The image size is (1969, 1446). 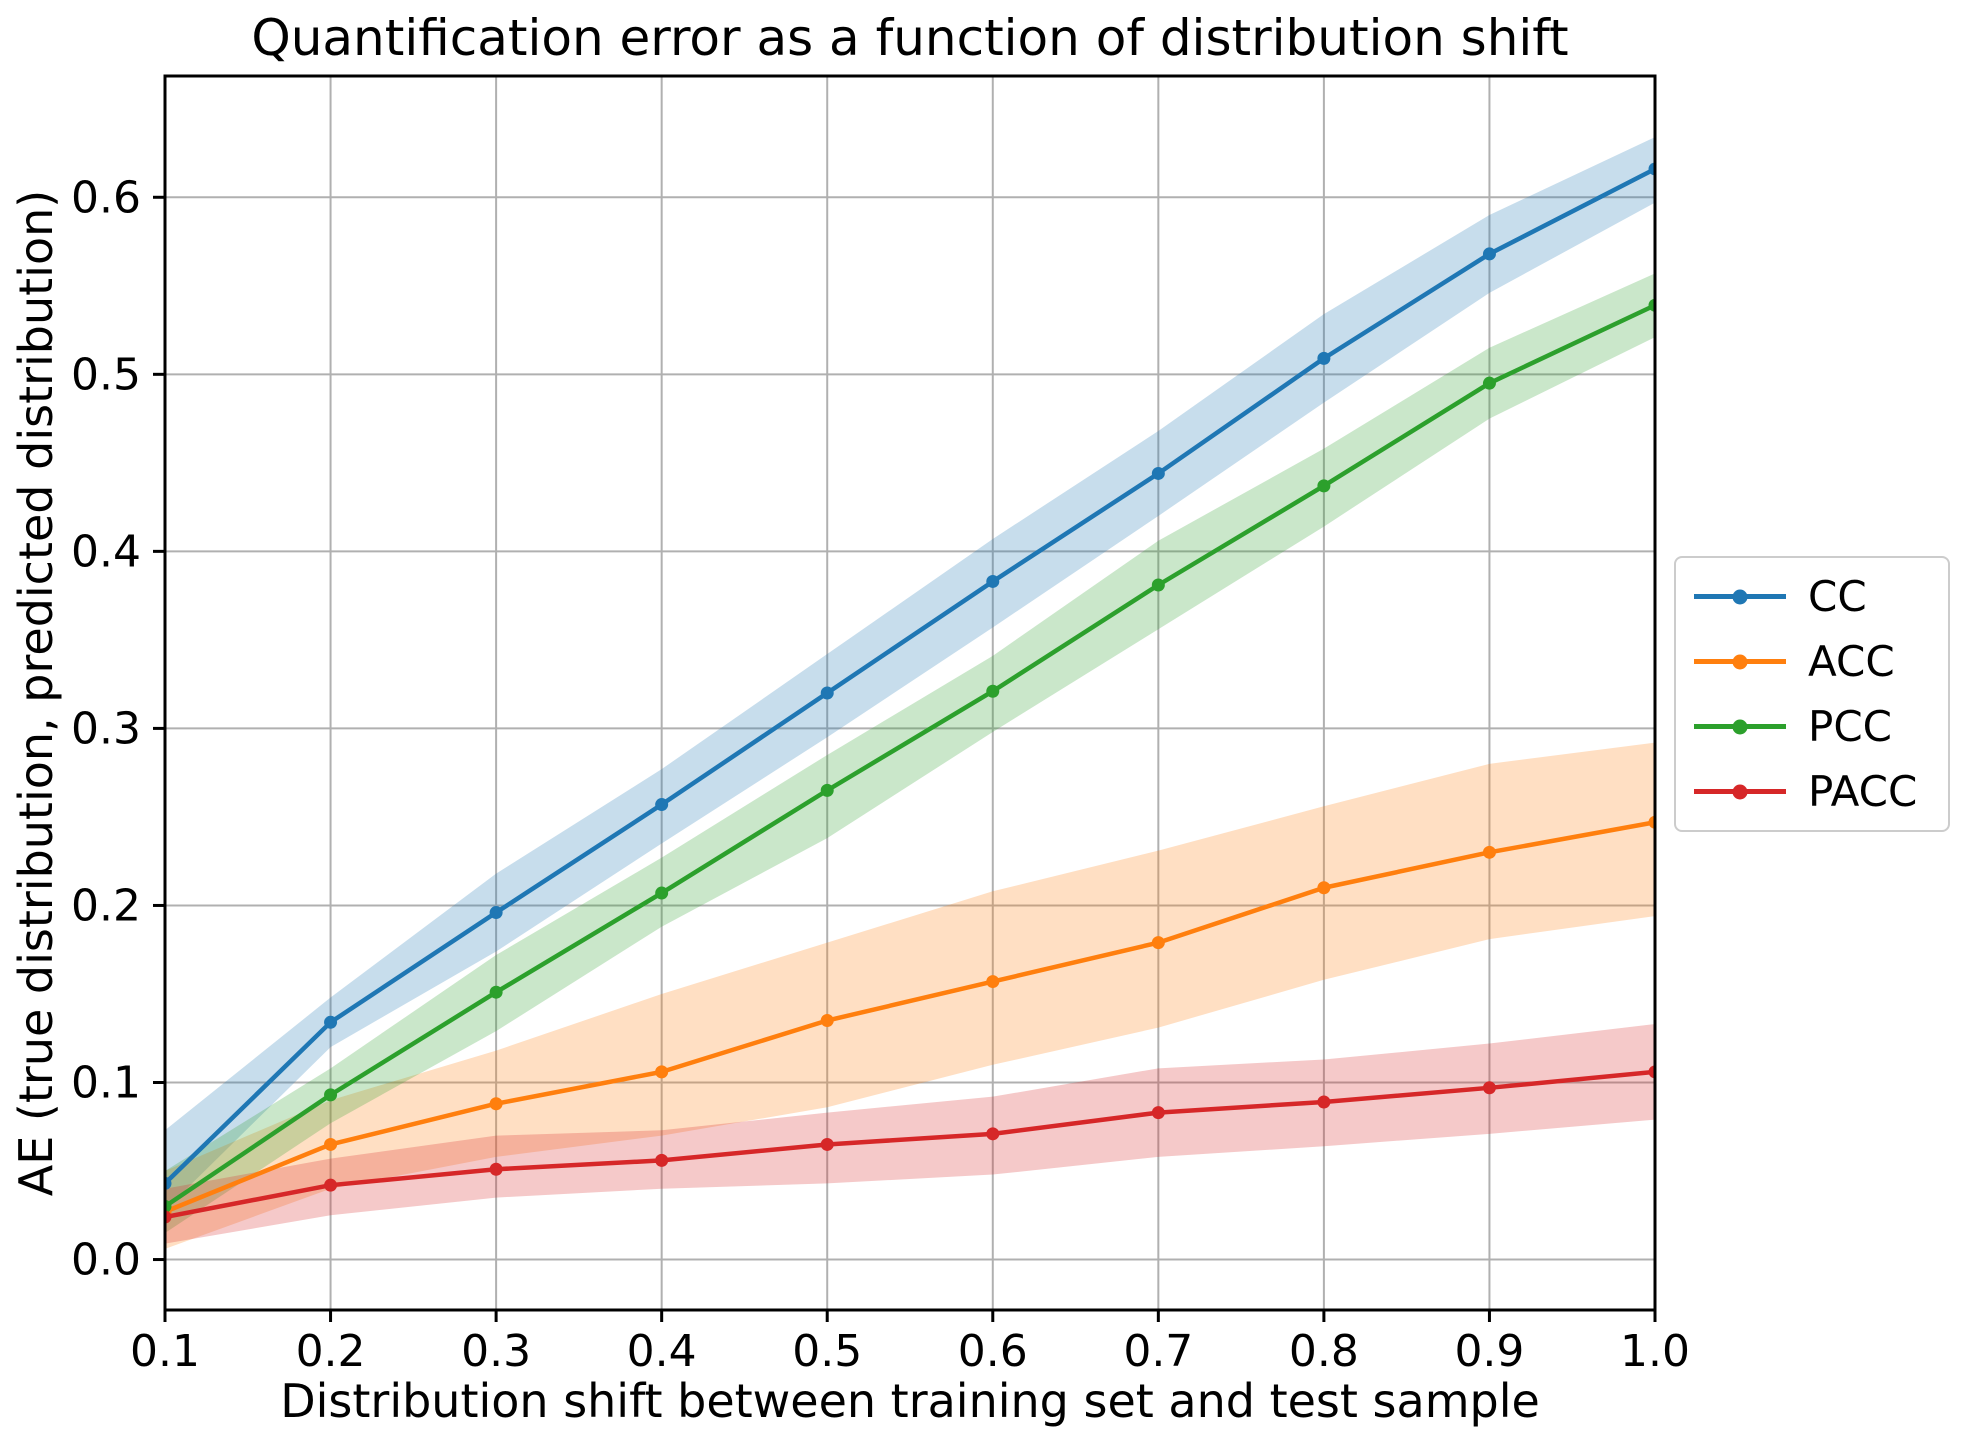 What do you see at coordinates (1863, 791) in the screenshot?
I see `legend-label-pacc: PACC` at bounding box center [1863, 791].